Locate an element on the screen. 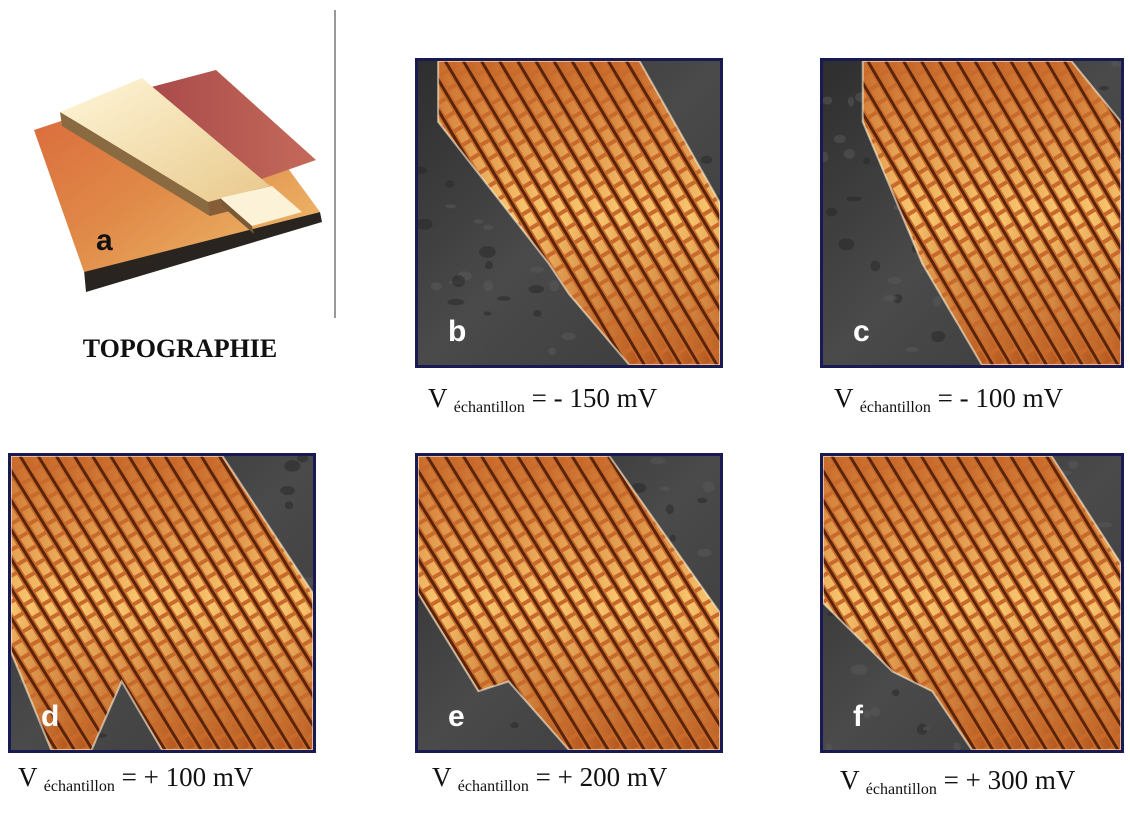 The image size is (1130, 814). stm-panel-c: c is located at coordinates (972, 213).